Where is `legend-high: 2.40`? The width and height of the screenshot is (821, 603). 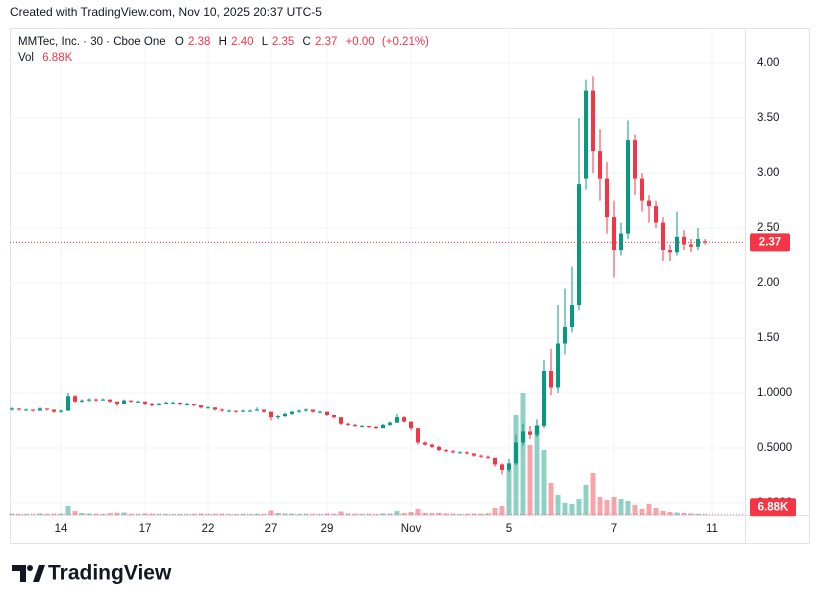 legend-high: 2.40 is located at coordinates (242, 42).